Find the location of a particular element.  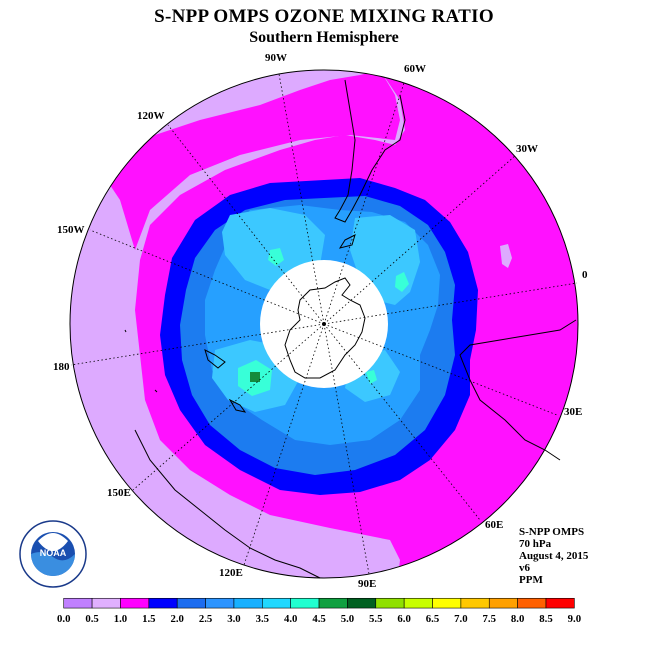

lon-label: 60W is located at coordinates (415, 69).